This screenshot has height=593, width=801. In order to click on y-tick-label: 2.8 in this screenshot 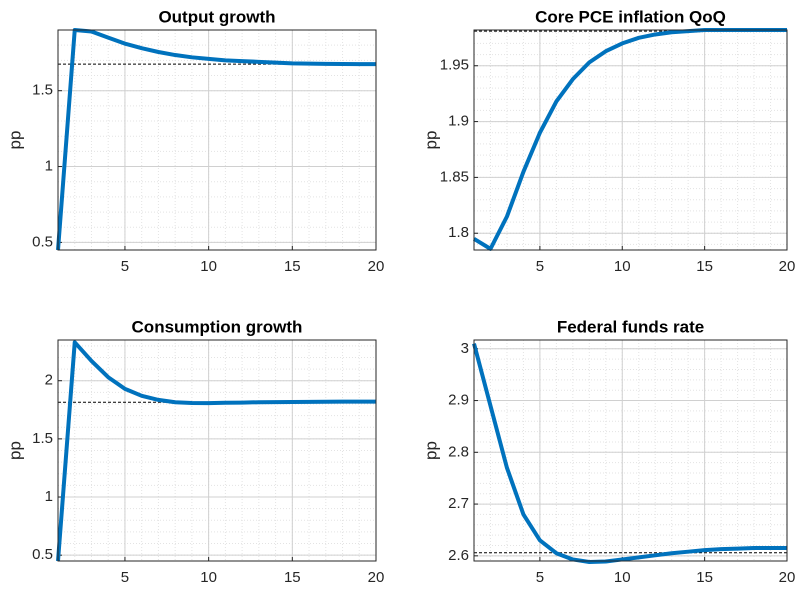, I will do `click(458, 451)`.